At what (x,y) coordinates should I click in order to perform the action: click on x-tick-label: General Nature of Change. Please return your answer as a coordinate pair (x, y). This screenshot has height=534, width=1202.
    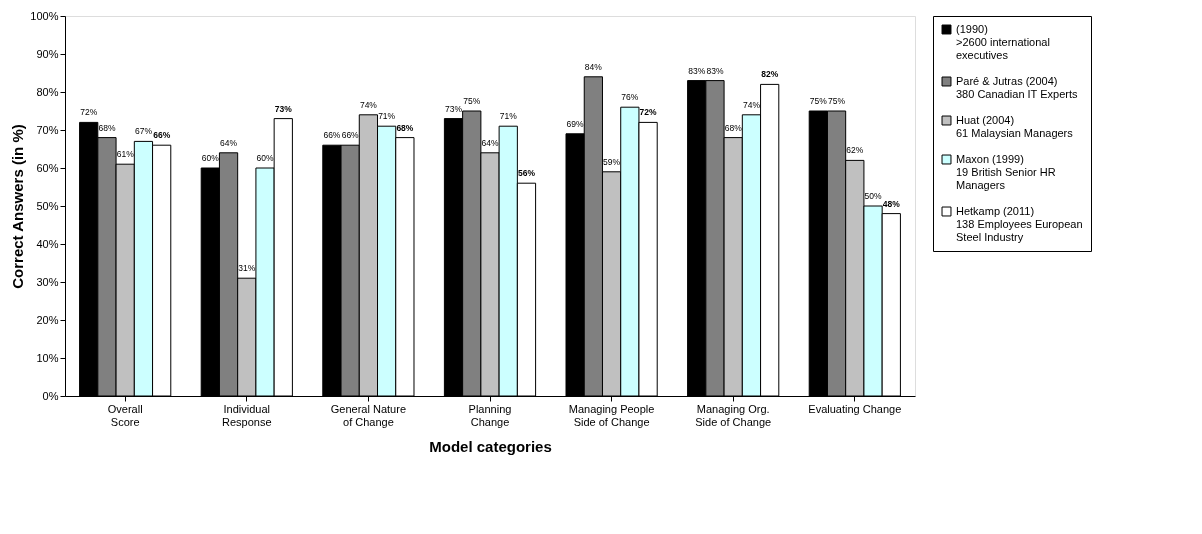
    Looking at the image, I should click on (368, 415).